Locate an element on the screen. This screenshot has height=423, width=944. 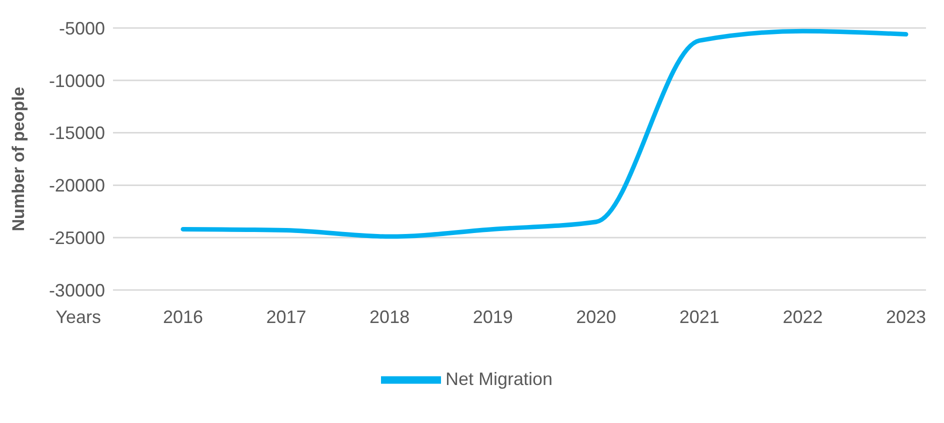
y-axis-title: Number of people is located at coordinates (18, 159).